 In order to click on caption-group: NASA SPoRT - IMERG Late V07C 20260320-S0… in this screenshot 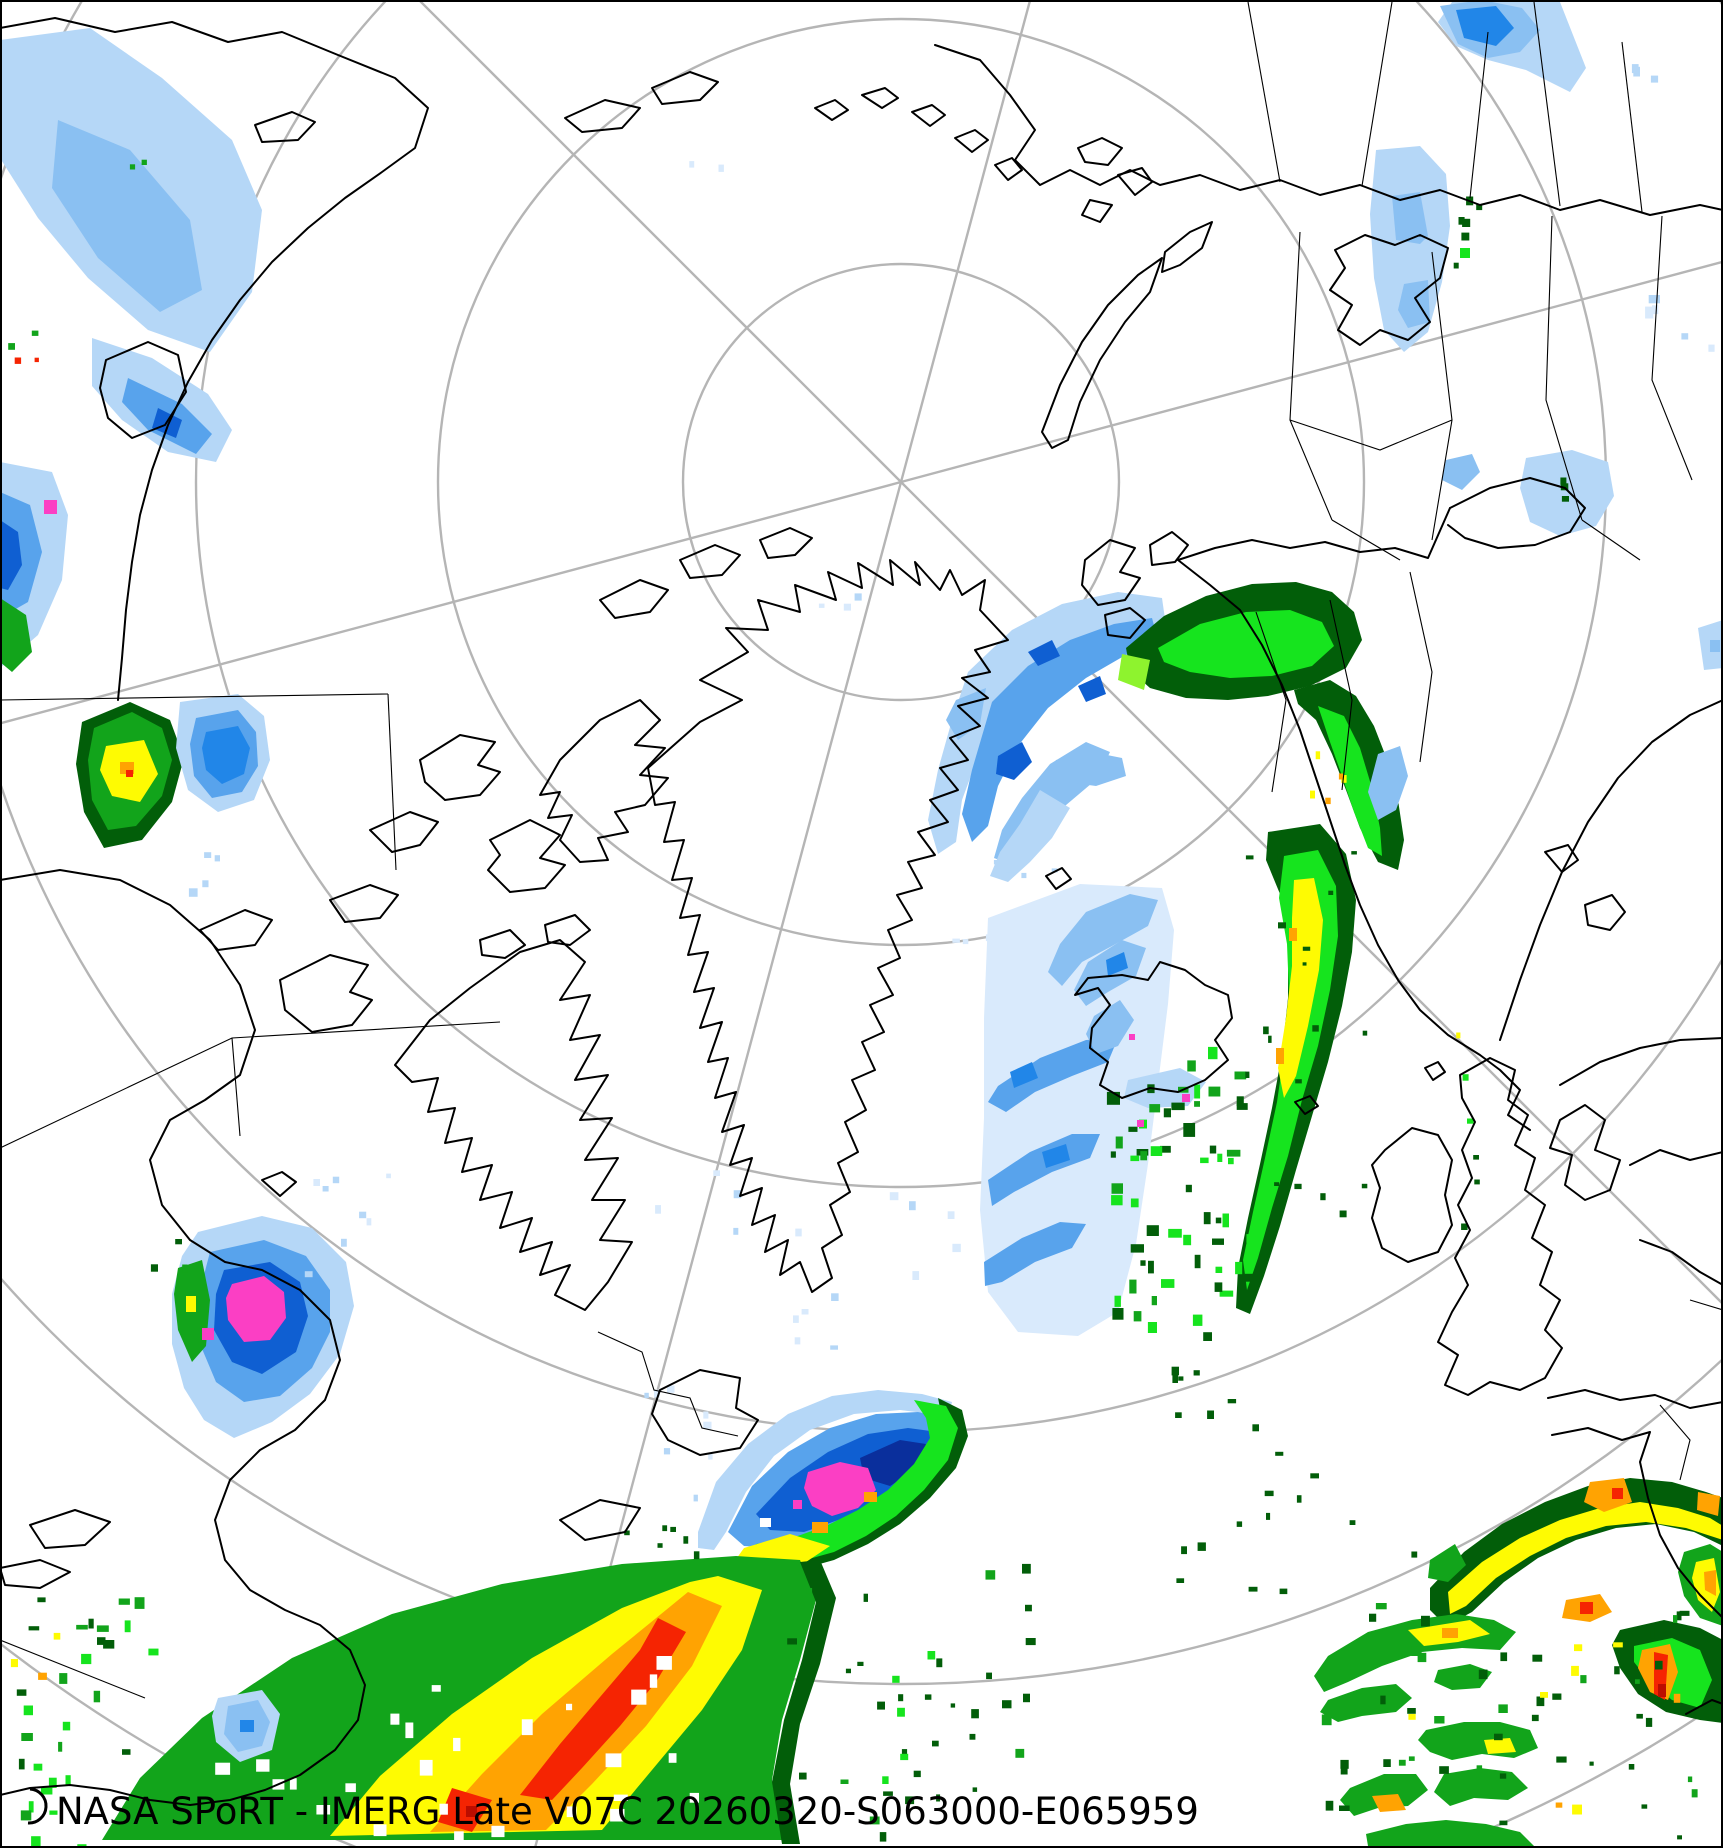, I will do `click(613, 1810)`.